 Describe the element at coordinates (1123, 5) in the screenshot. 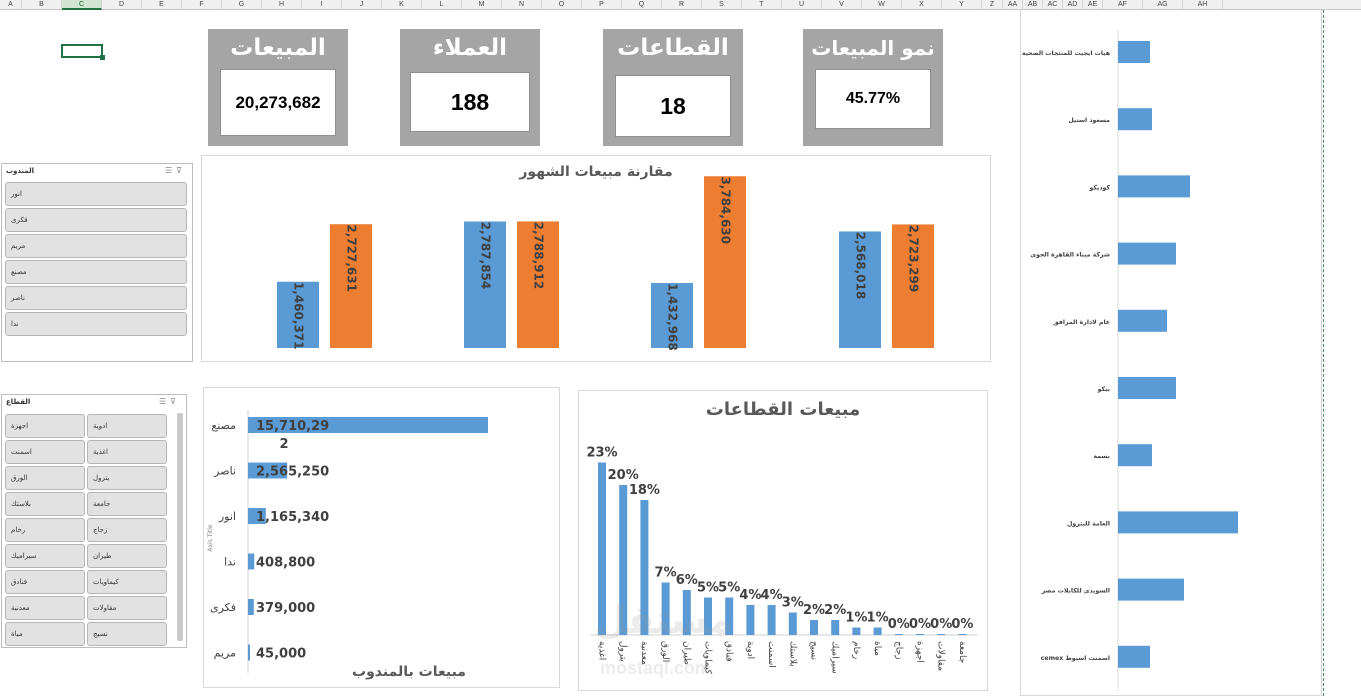

I see `column-header-af: AF` at that location.